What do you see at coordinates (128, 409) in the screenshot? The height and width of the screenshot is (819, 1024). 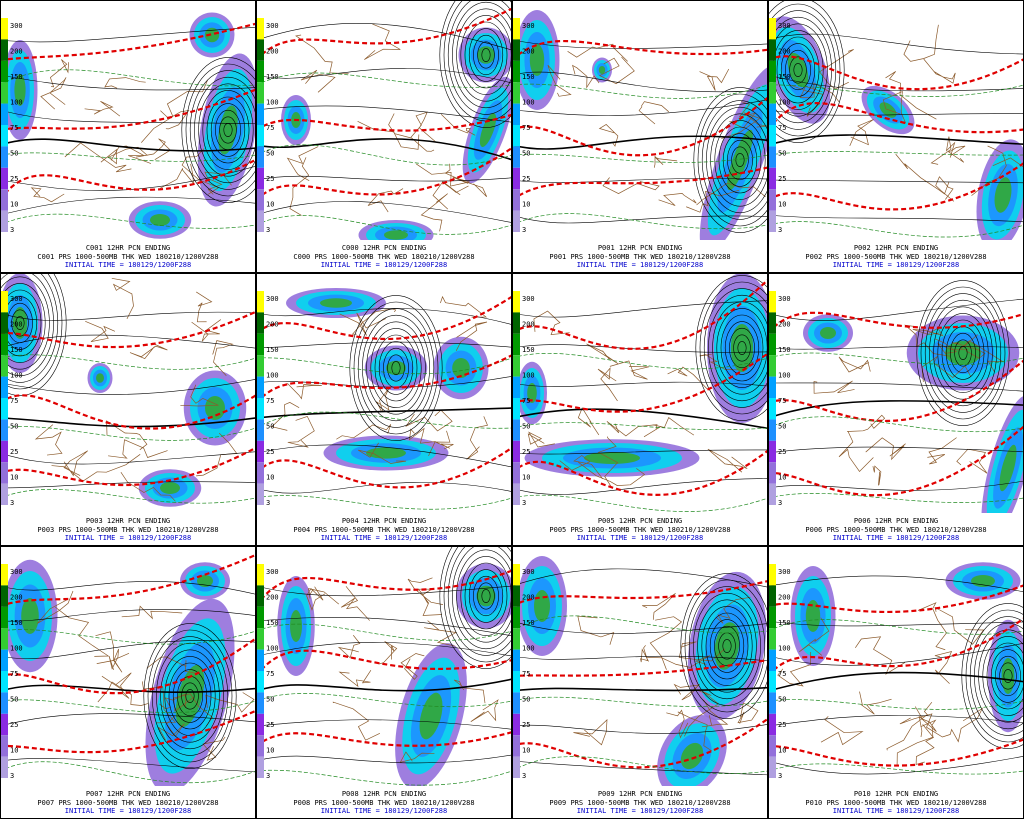 I see `panel-border` at bounding box center [128, 409].